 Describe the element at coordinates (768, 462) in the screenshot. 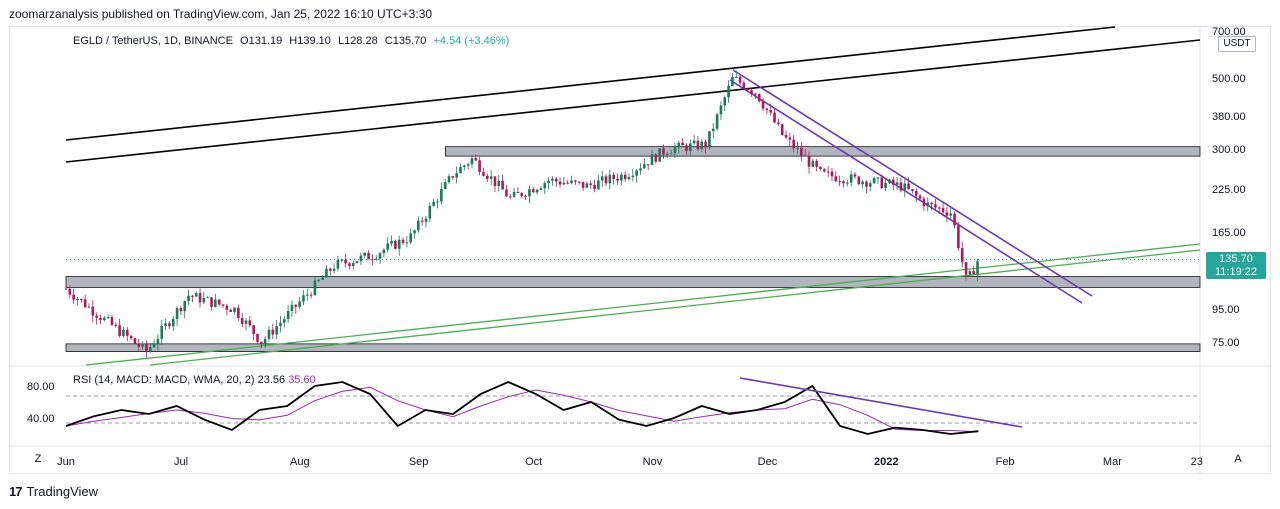

I see `x-tick-label: Dec` at that location.